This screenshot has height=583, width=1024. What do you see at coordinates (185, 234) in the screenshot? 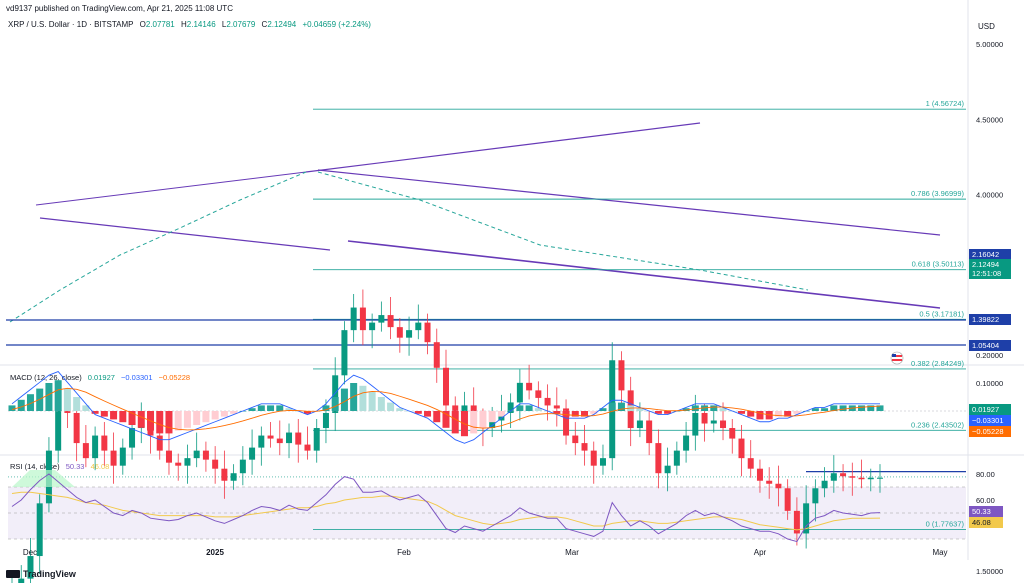
I see `channel-line-left` at bounding box center [185, 234].